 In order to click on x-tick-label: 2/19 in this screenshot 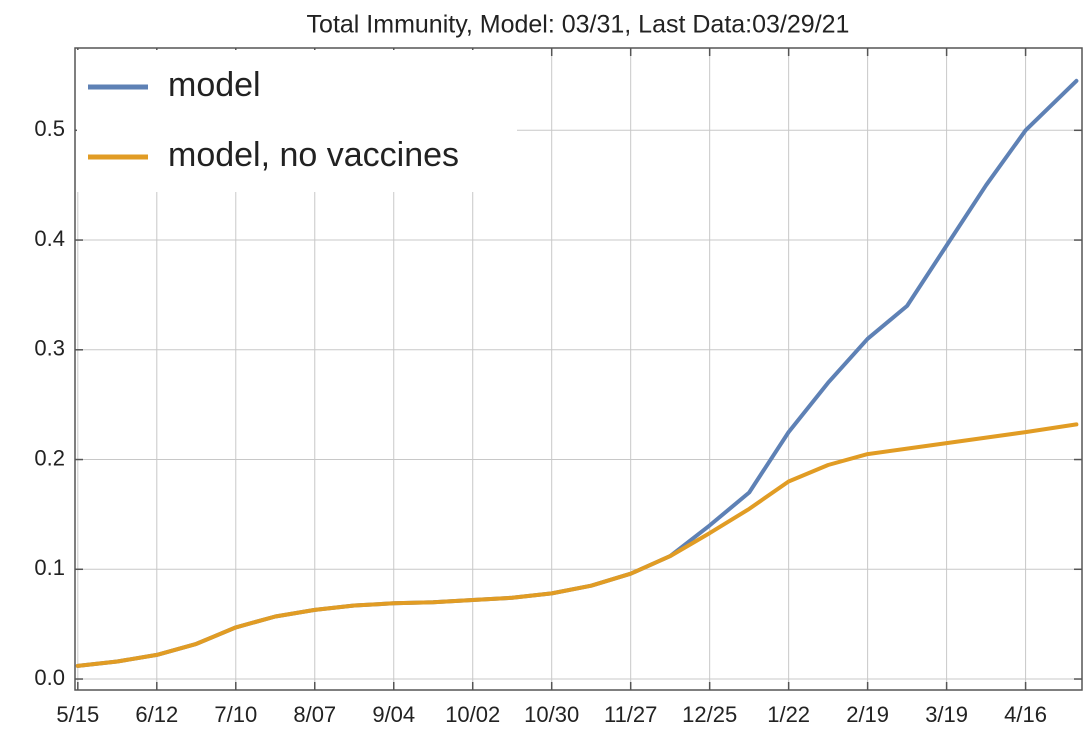, I will do `click(867, 714)`.